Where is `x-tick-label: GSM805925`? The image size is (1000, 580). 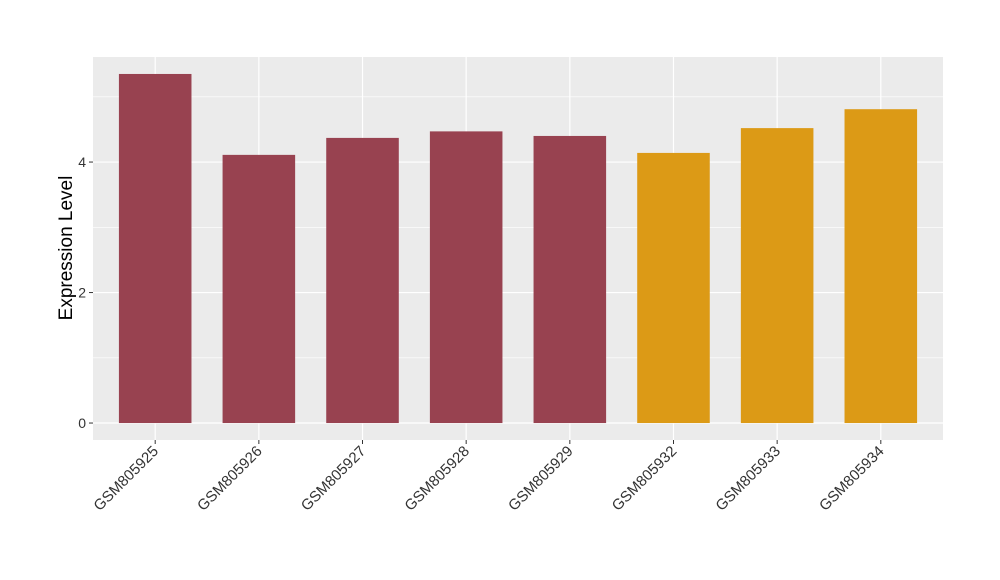
x-tick-label: GSM805925 is located at coordinates (126, 479).